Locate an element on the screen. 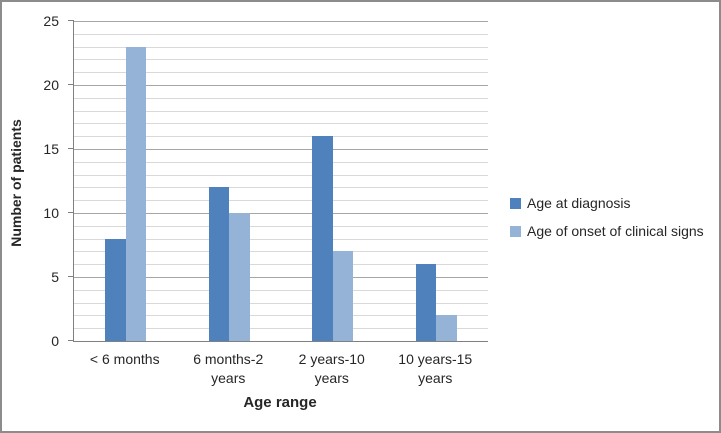 This screenshot has width=721, height=433. x-axis-tick-label: < 6 months is located at coordinates (124, 359).